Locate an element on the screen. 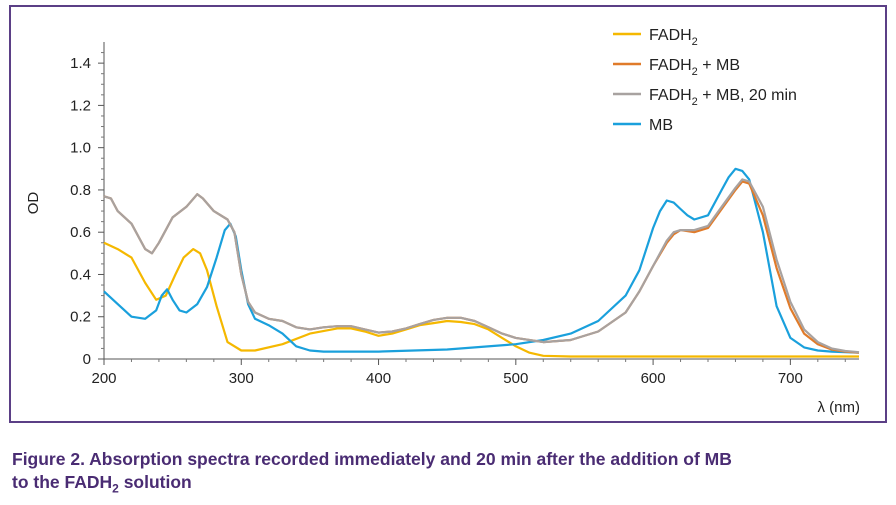 The height and width of the screenshot is (505, 896). y-axis-title: OD is located at coordinates (33, 203).